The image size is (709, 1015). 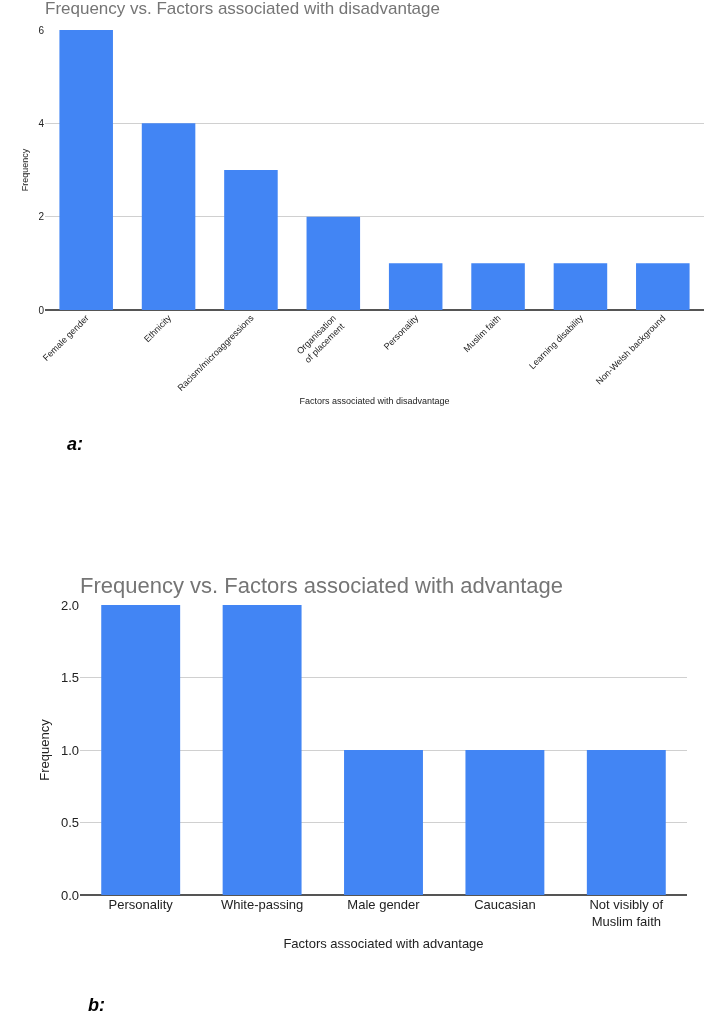 I want to click on chart-title: Frequency vs. Factors associated with advantage, so click(x=322, y=586).